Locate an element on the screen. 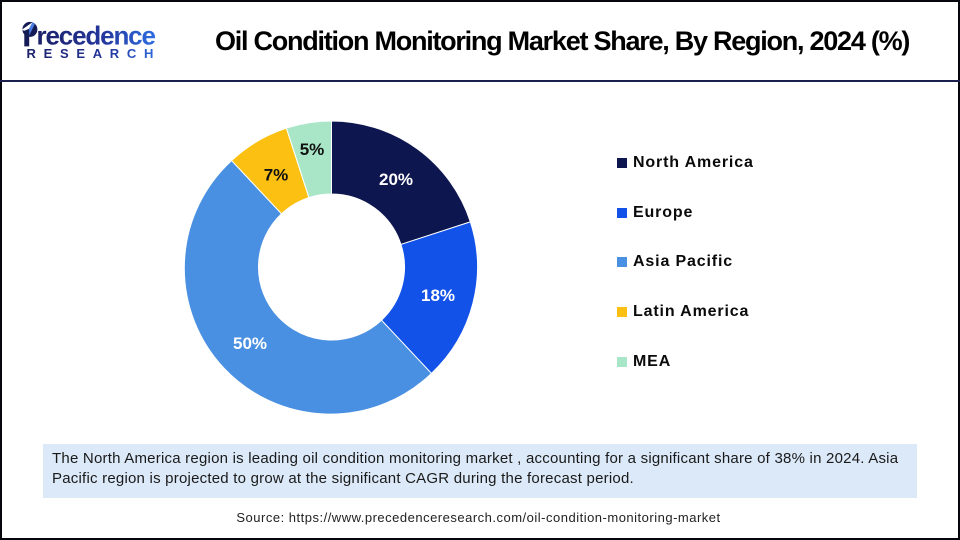 This screenshot has height=540, width=960. svg-text: RESEARCH is located at coordinates (94, 53).